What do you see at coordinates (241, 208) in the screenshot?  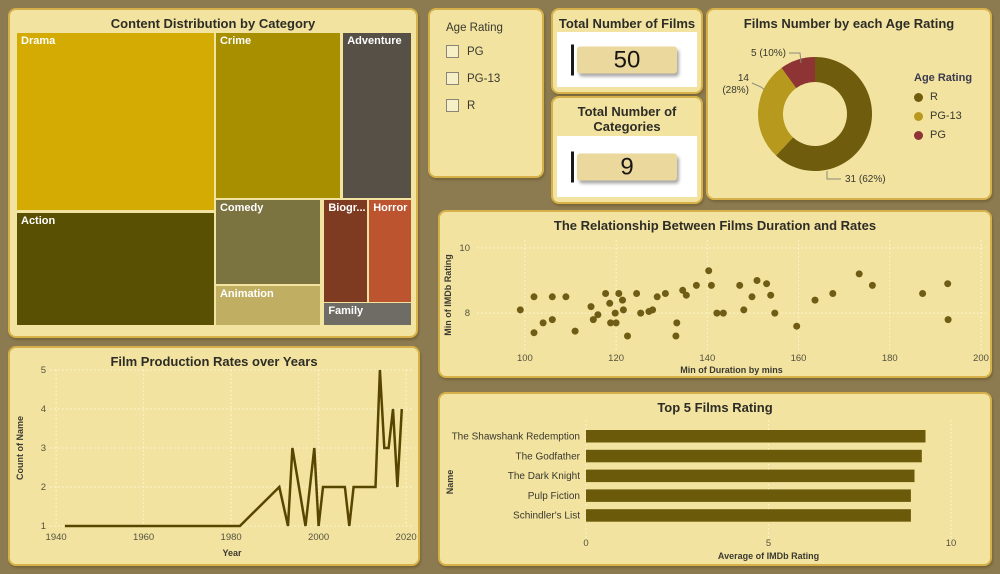 I see `treemap-tile-label: Comedy` at bounding box center [241, 208].